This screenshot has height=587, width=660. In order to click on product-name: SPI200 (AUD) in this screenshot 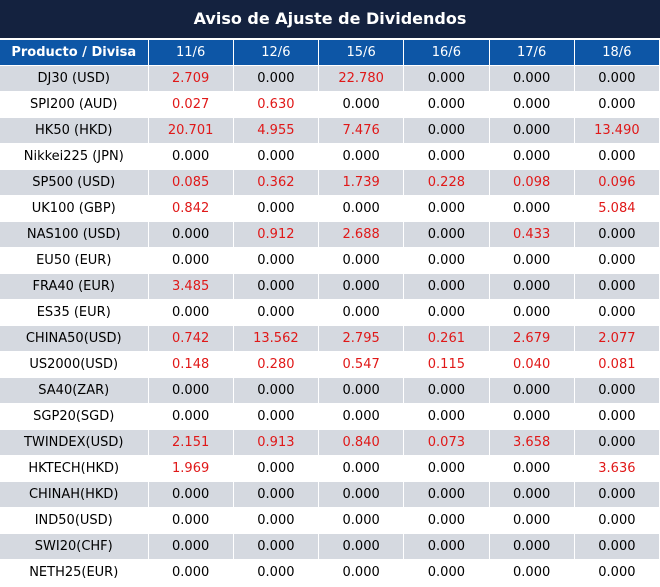, I will do `click(74, 104)`.